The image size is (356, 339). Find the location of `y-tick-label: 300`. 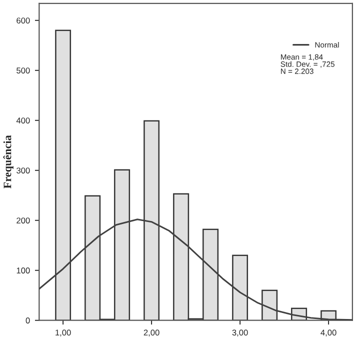

y-tick-label: 300 is located at coordinates (23, 171).